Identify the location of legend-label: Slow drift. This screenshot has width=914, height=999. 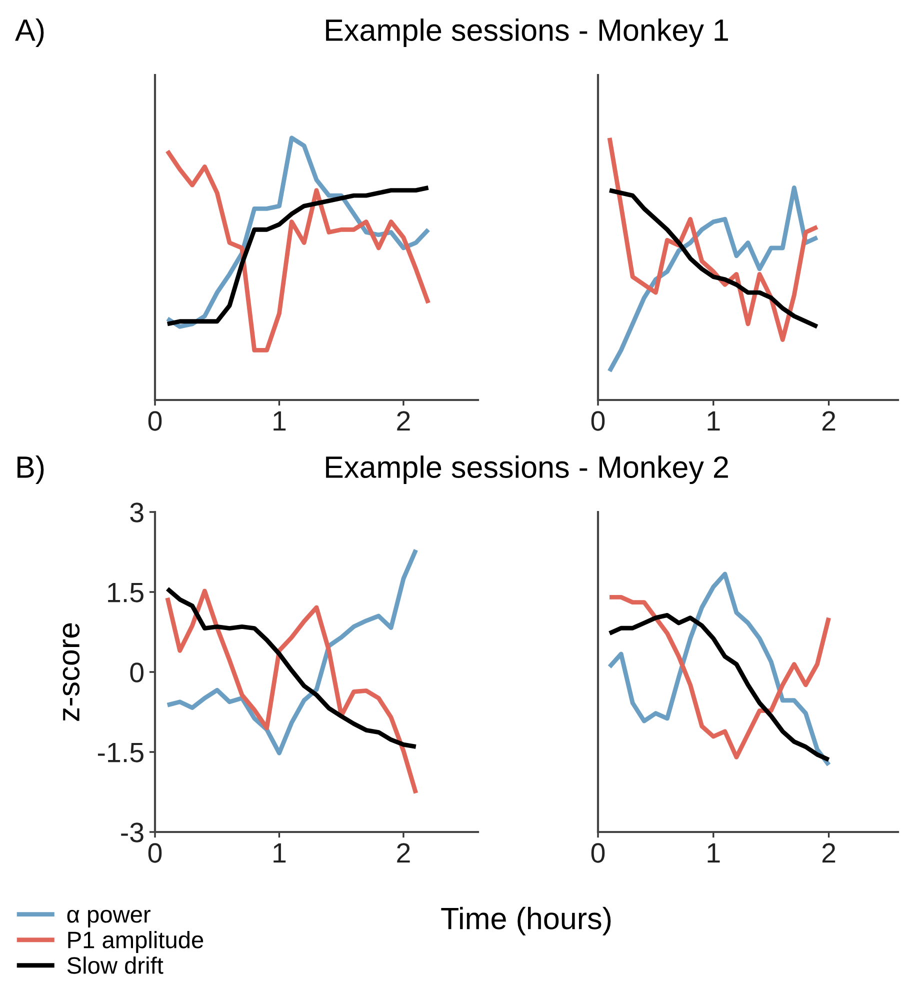
(115, 965).